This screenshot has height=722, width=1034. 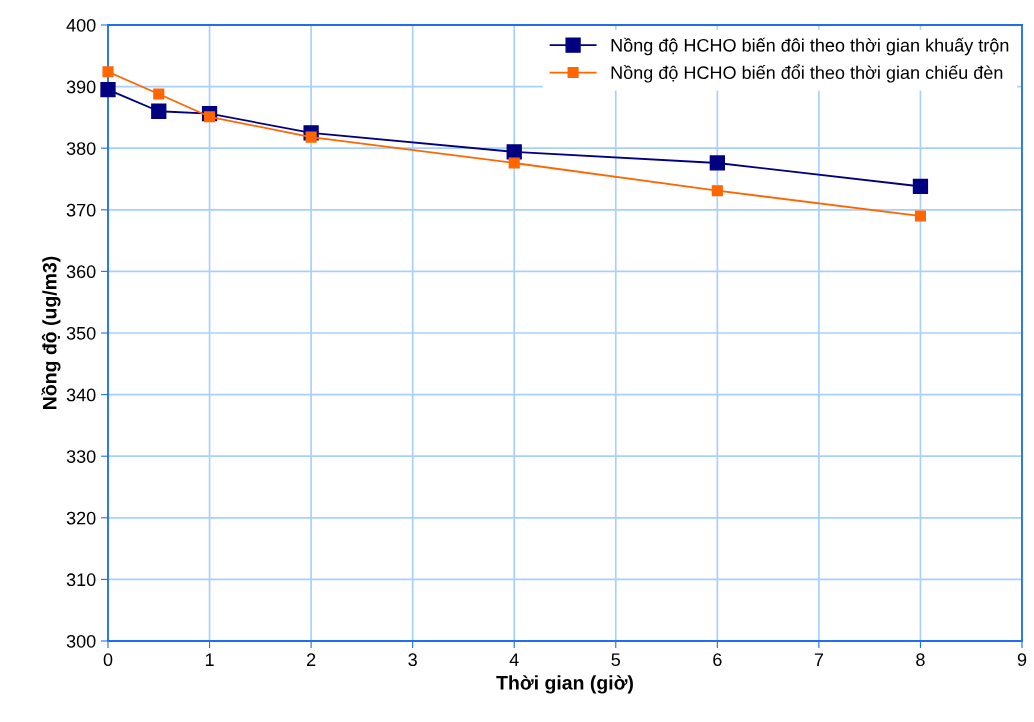 I want to click on y-tick-label: 340, so click(x=81, y=395).